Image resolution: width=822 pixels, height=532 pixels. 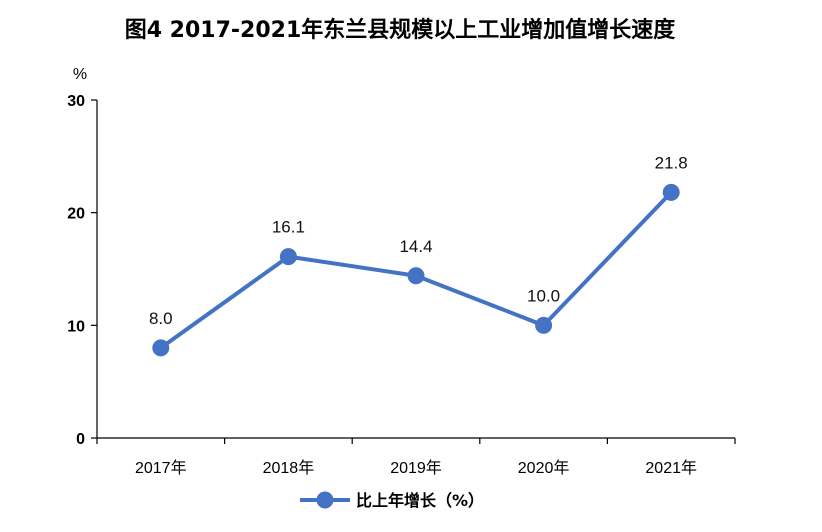 What do you see at coordinates (76, 326) in the screenshot?
I see `y-tick-label: 10` at bounding box center [76, 326].